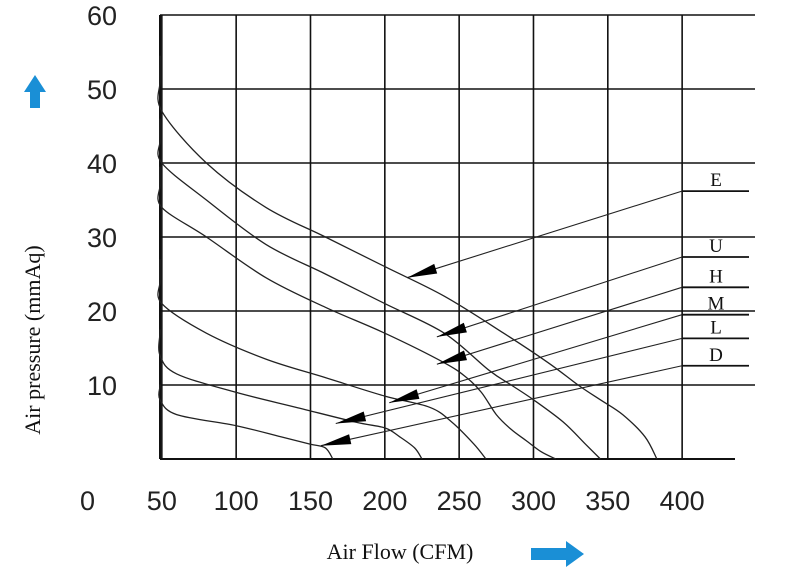  I want to click on curve-d, so click(246, 422).